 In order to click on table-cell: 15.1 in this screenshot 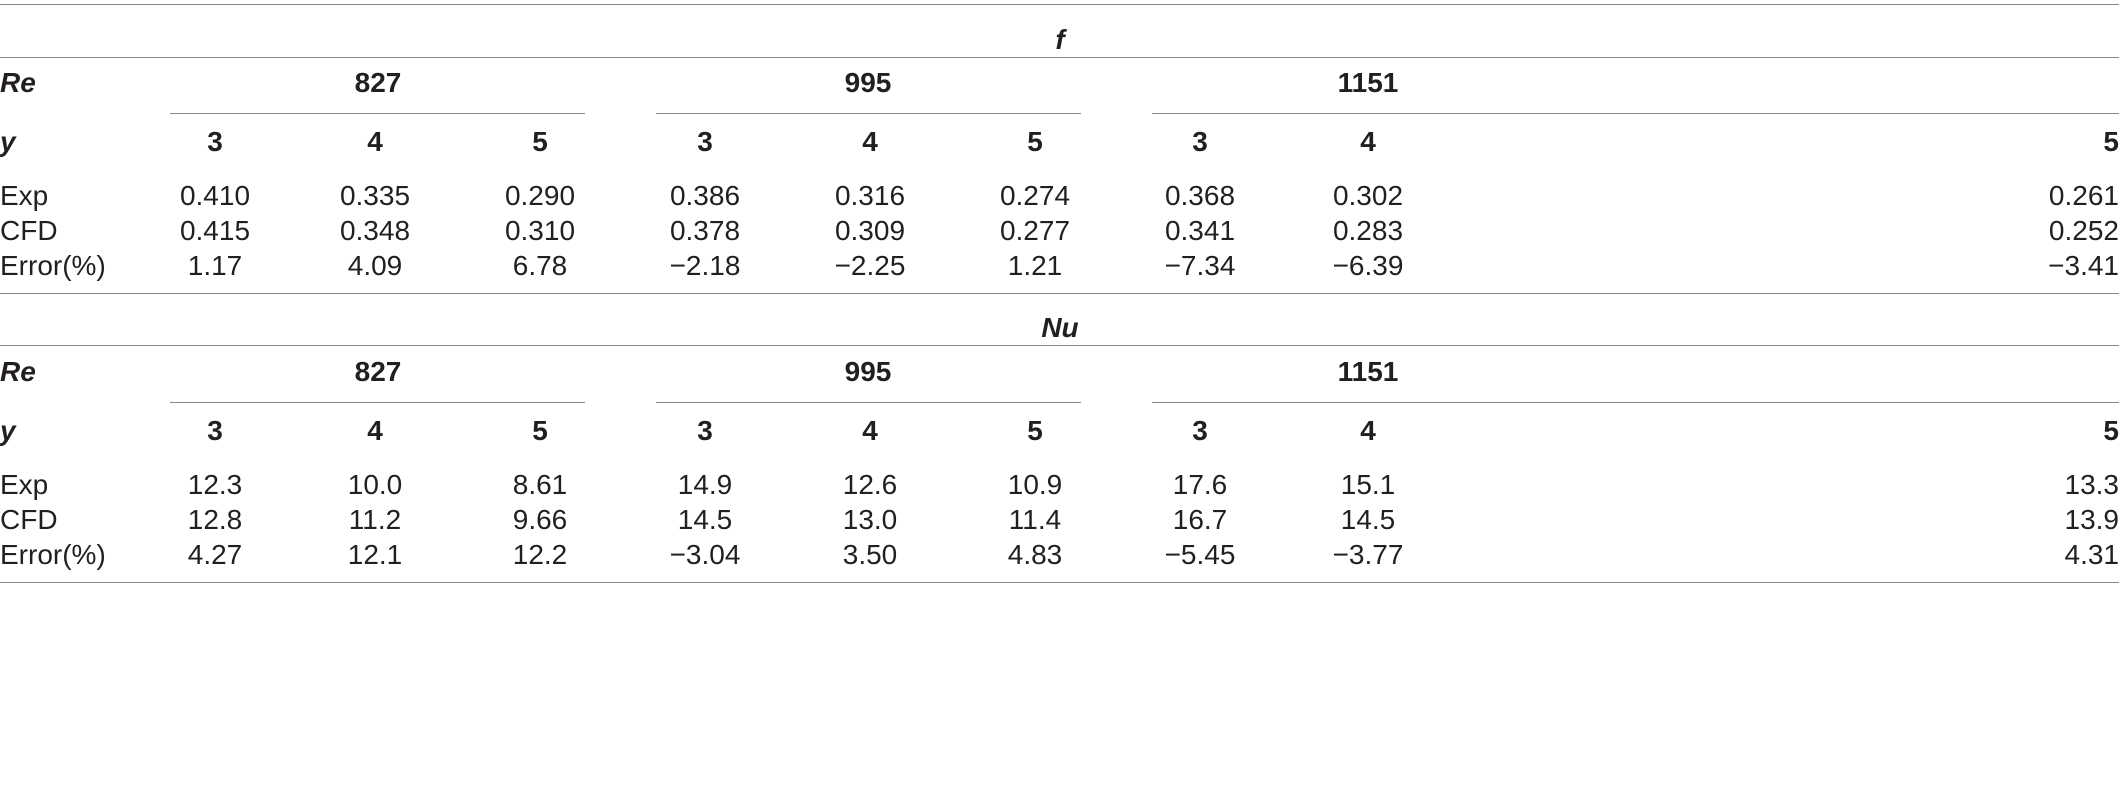, I will do `click(1368, 484)`.